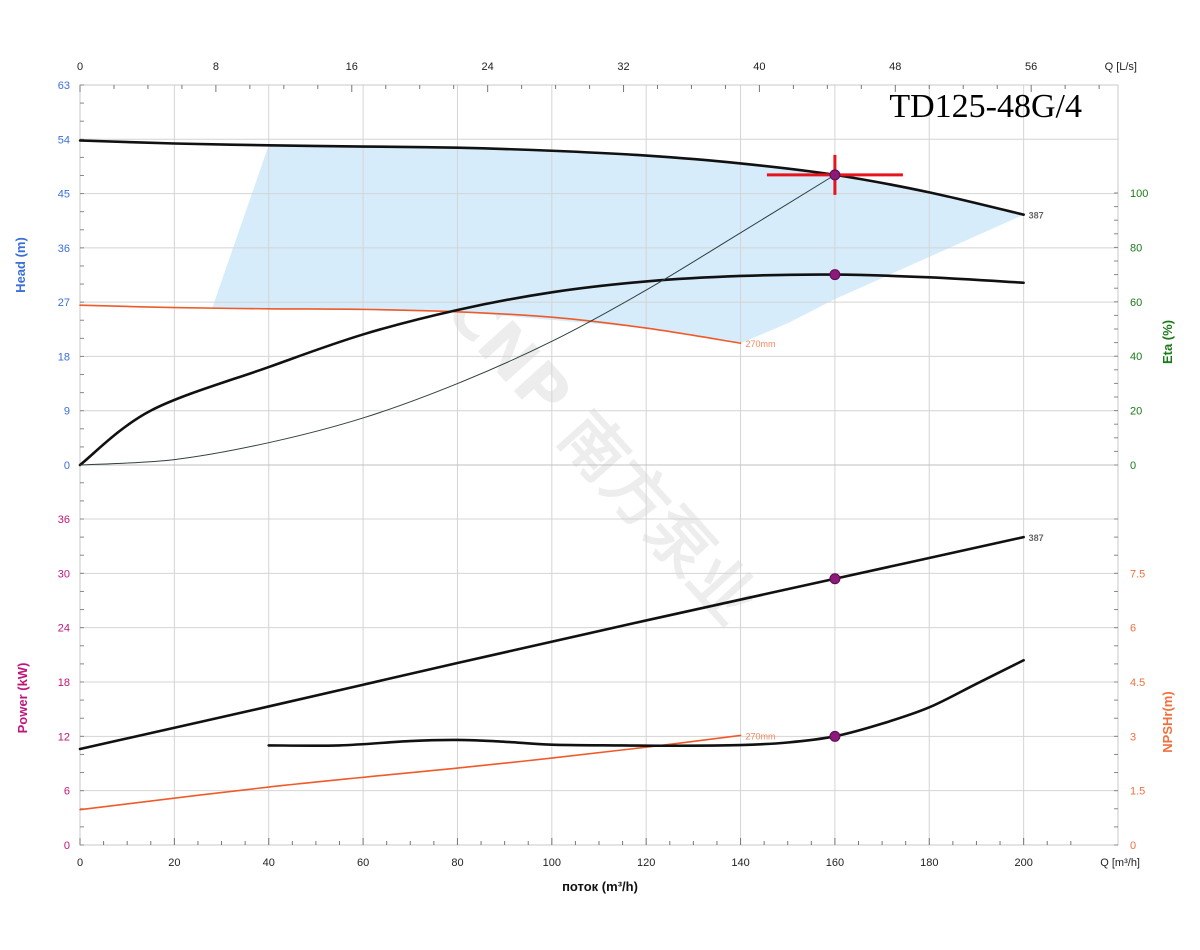 This screenshot has width=1200, height=950. I want to click on series-head-min, so click(410, 324).